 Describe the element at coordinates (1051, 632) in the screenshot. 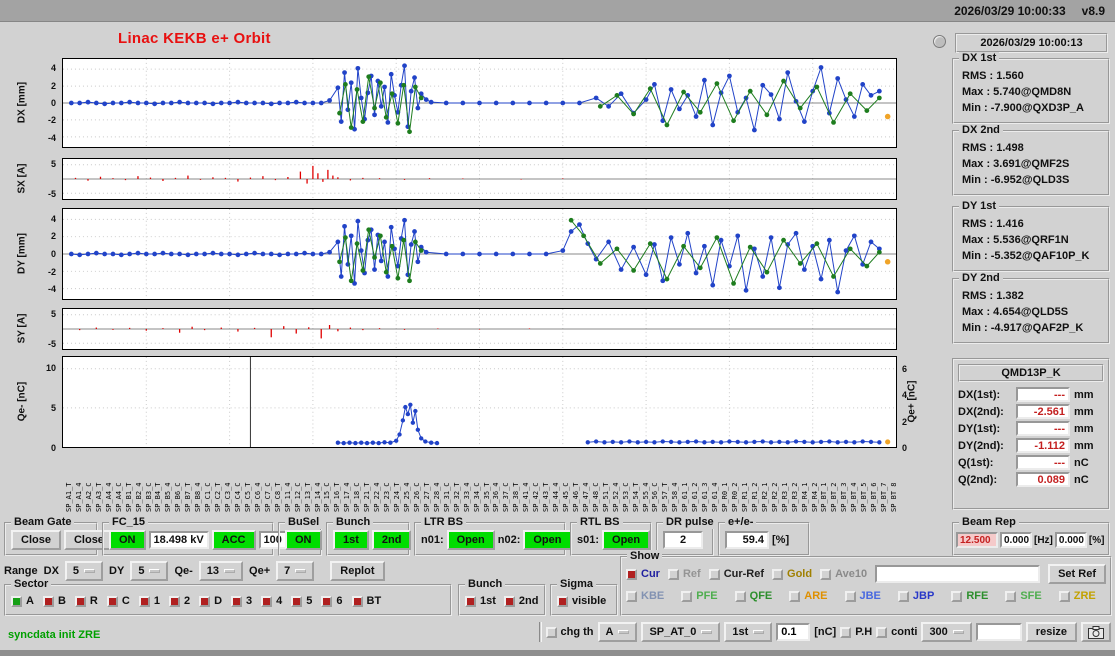

I see `resize-button: resize` at that location.